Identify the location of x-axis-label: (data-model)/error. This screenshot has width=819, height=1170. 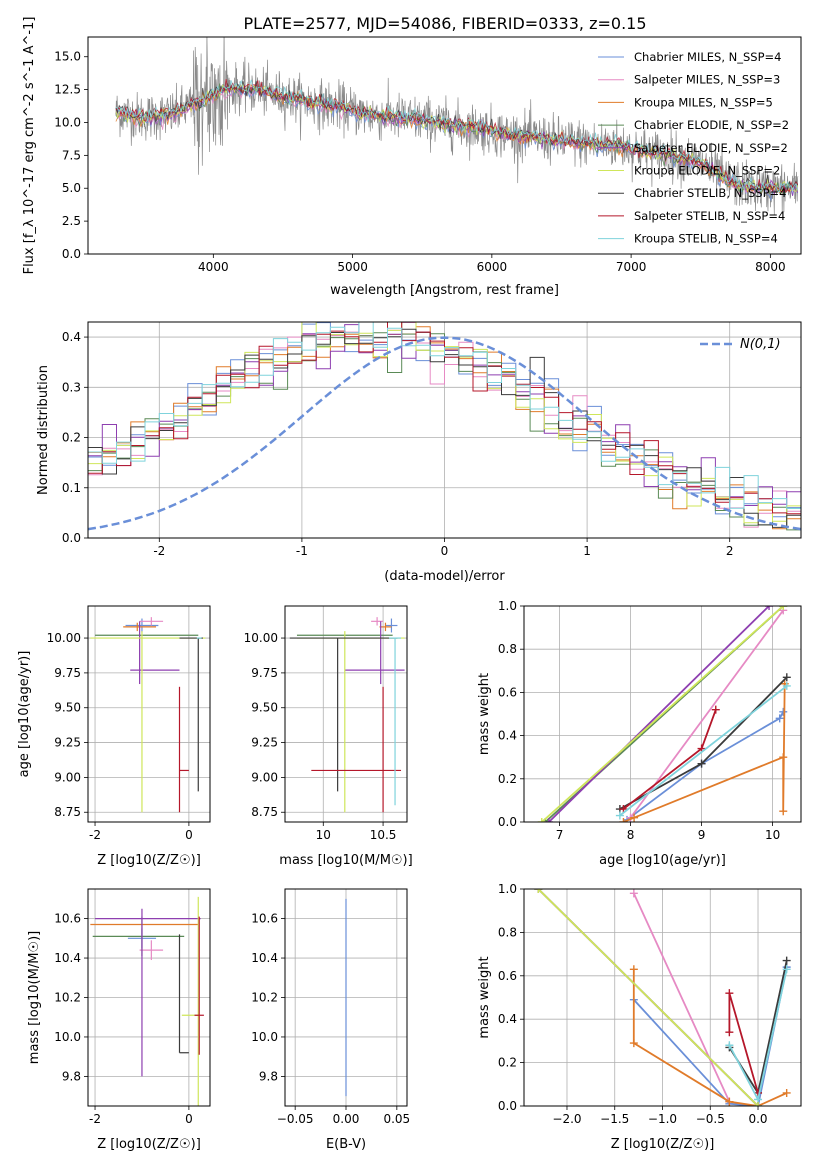
(444, 576).